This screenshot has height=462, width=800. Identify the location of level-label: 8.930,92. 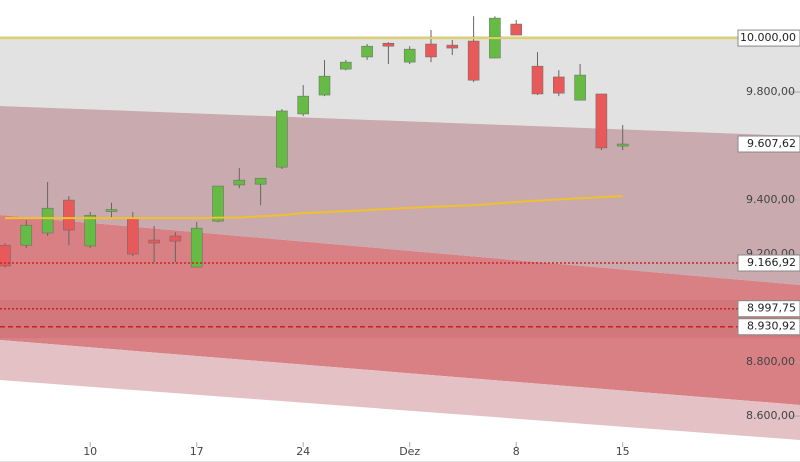
(771, 326).